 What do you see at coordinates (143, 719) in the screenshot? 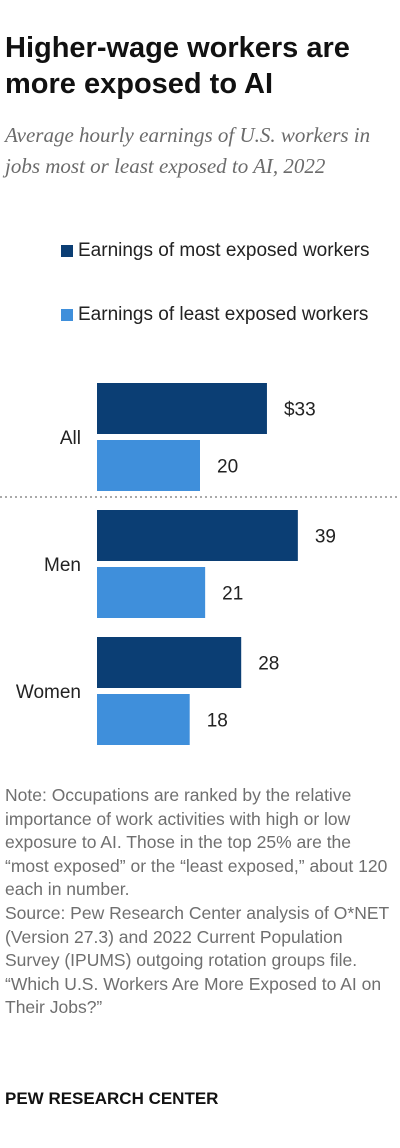
I see `bar-women-least-exposed` at bounding box center [143, 719].